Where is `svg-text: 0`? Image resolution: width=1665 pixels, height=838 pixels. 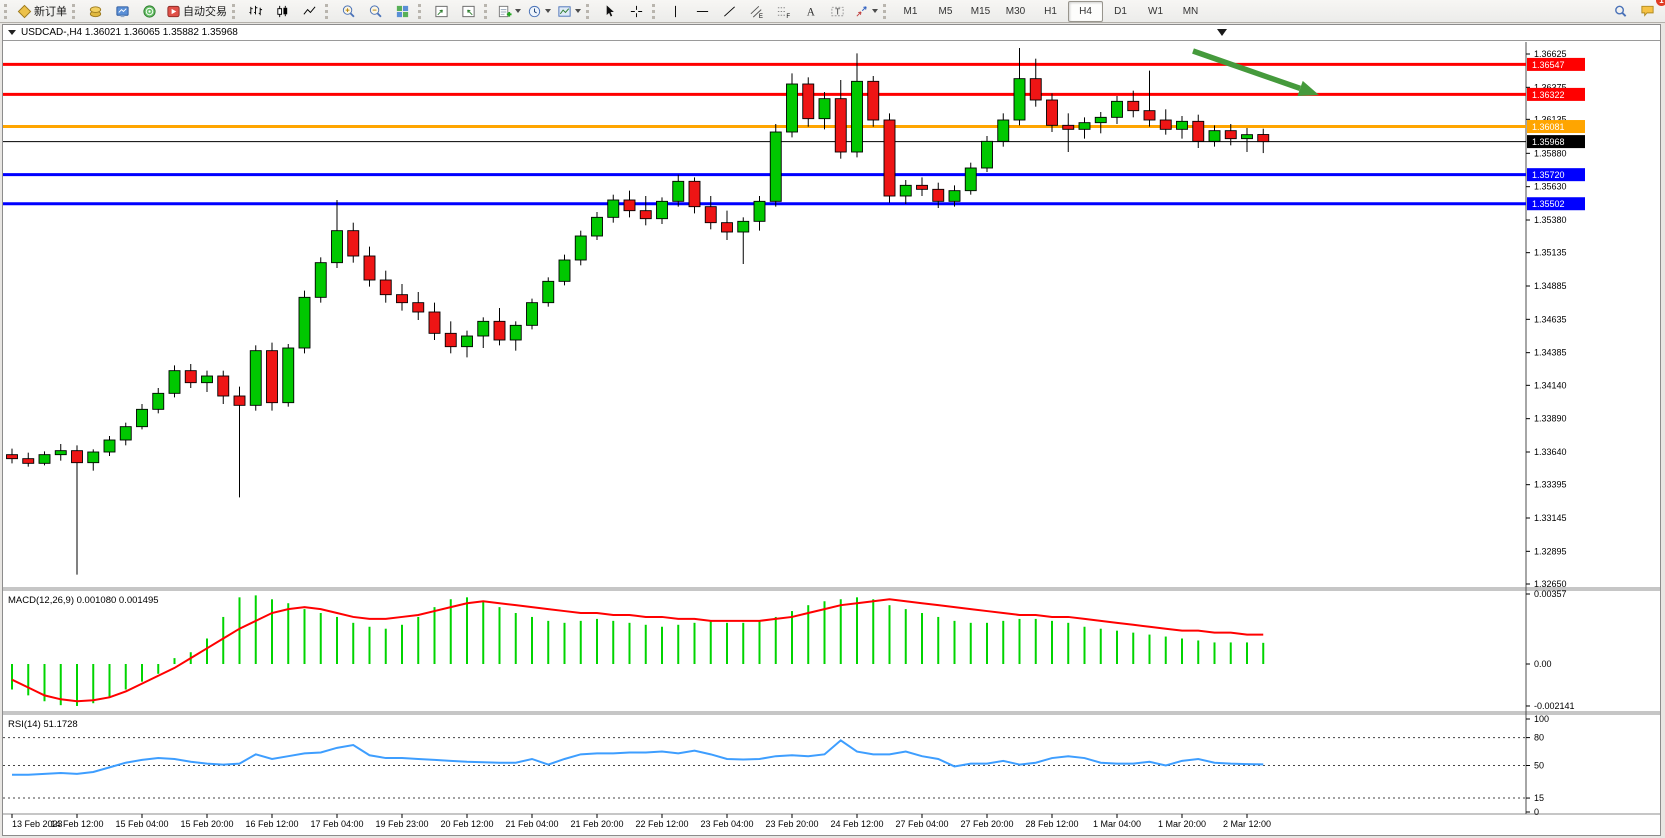 svg-text: 0 is located at coordinates (1536, 812).